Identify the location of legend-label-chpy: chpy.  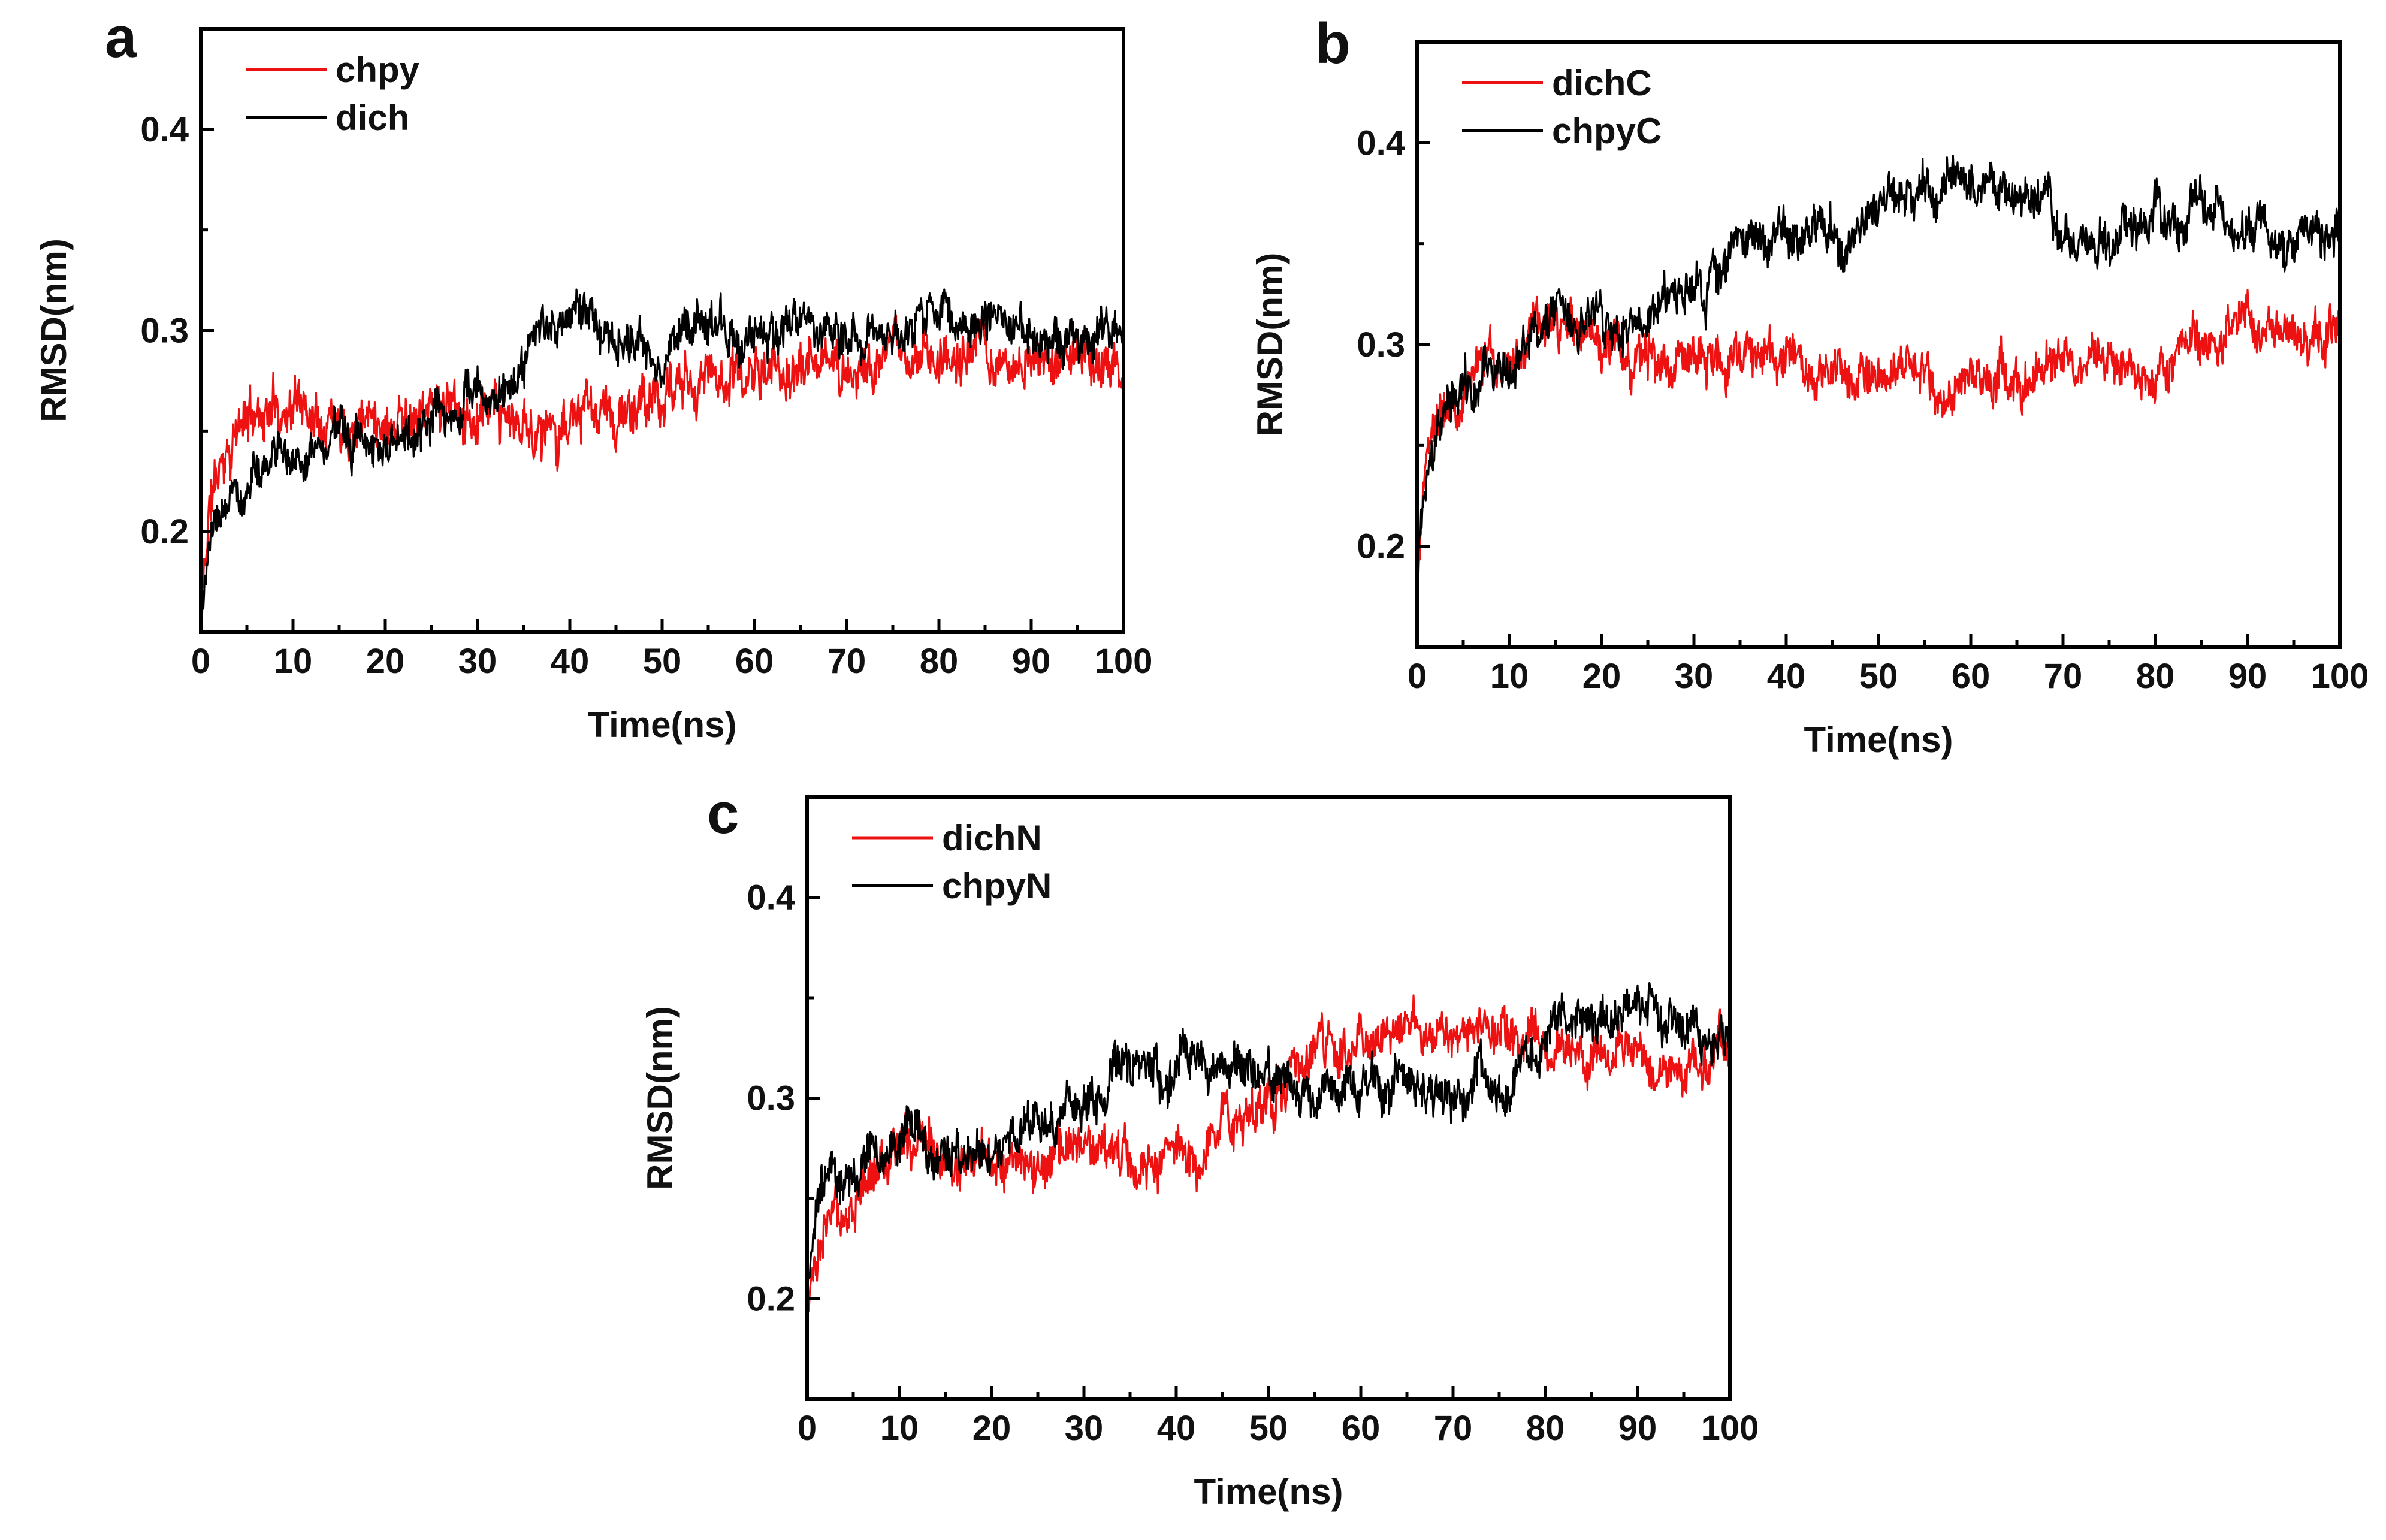
(378, 70).